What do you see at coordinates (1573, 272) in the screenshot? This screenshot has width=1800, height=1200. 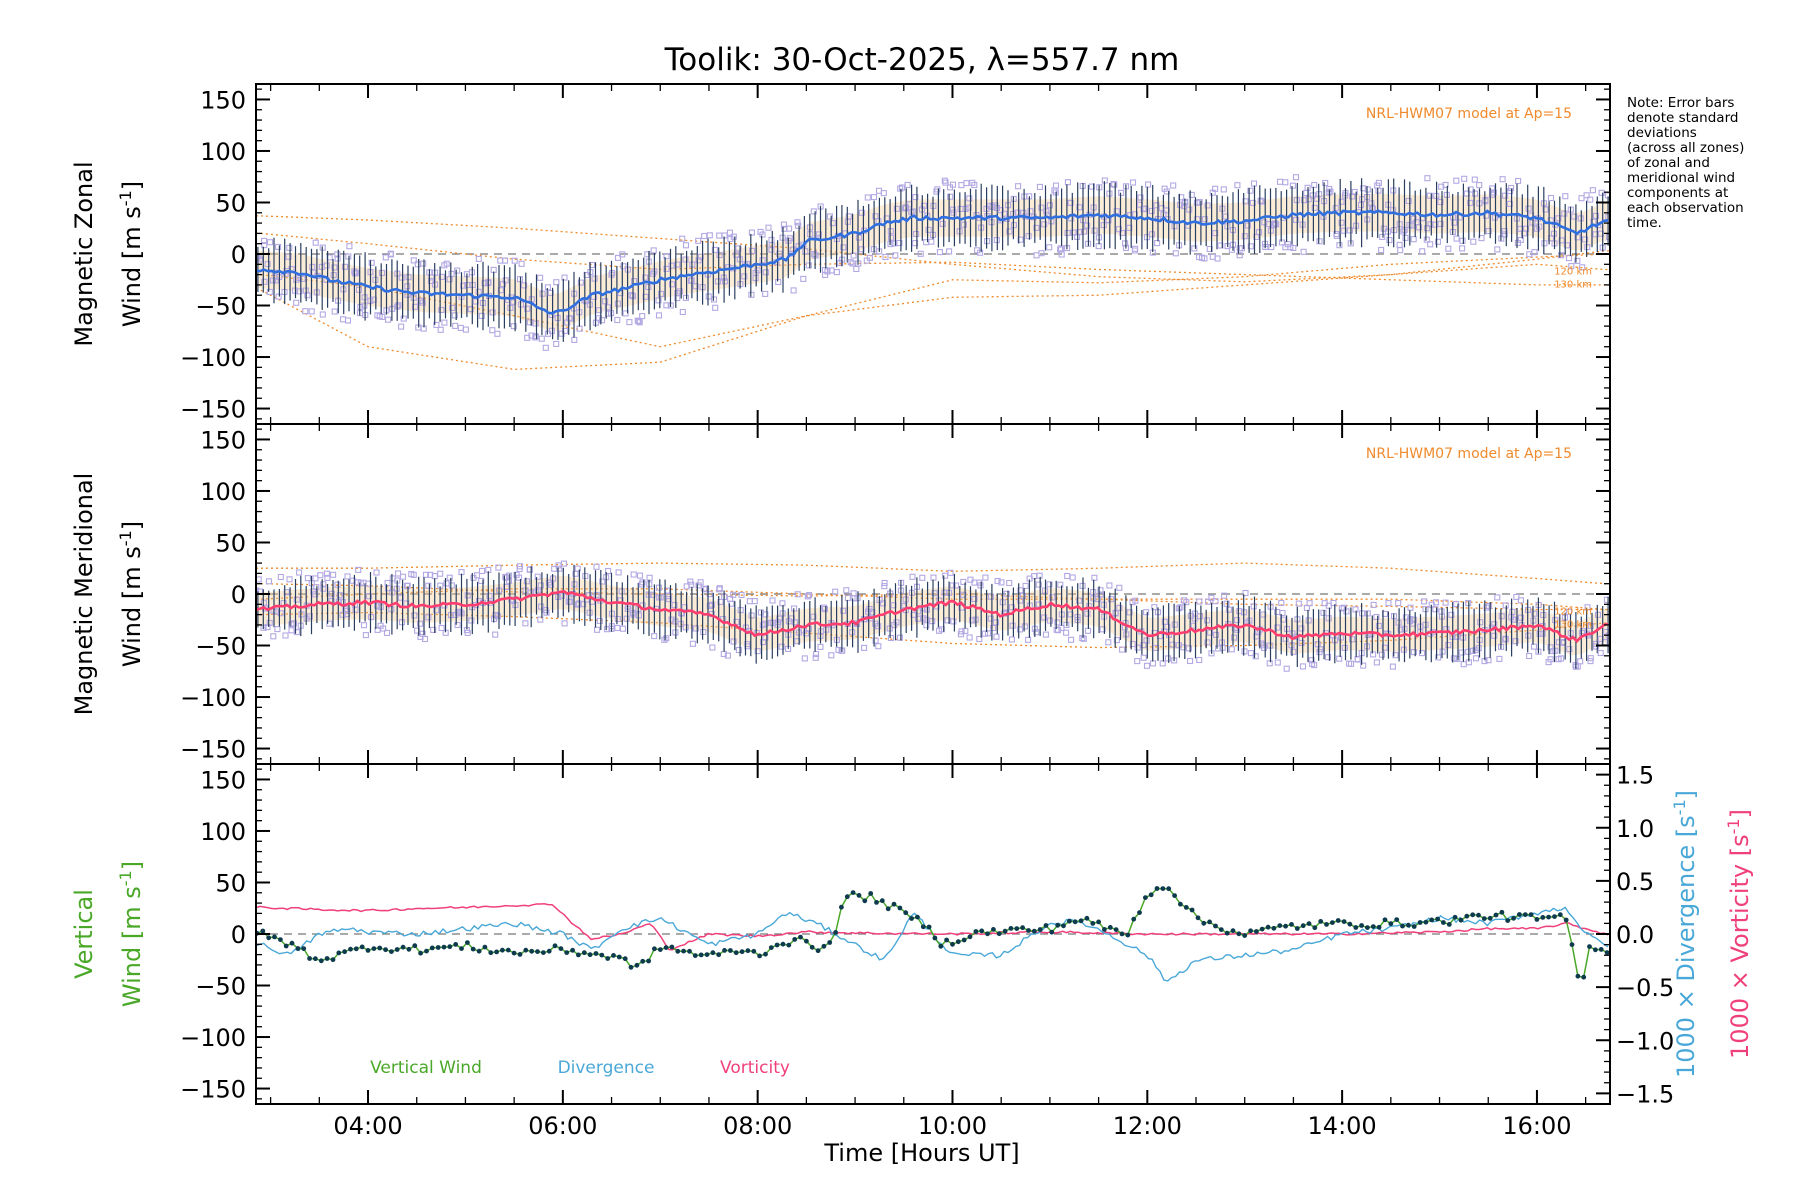 I see `model-altitude-label: 120 km` at bounding box center [1573, 272].